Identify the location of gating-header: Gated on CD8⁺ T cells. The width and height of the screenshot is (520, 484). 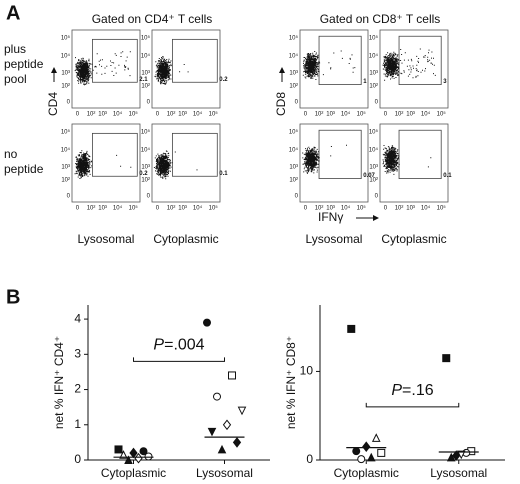
(380, 19).